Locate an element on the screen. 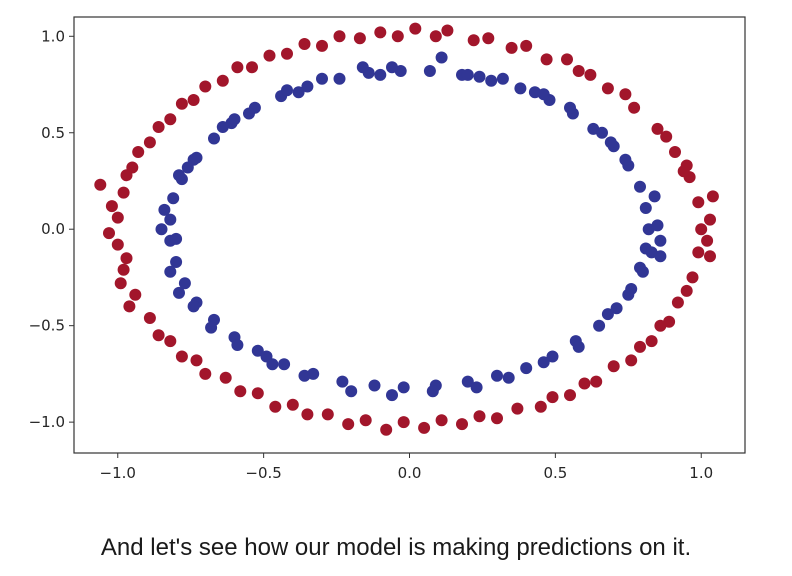  y-tick-label: −0.5 is located at coordinates (47, 326).